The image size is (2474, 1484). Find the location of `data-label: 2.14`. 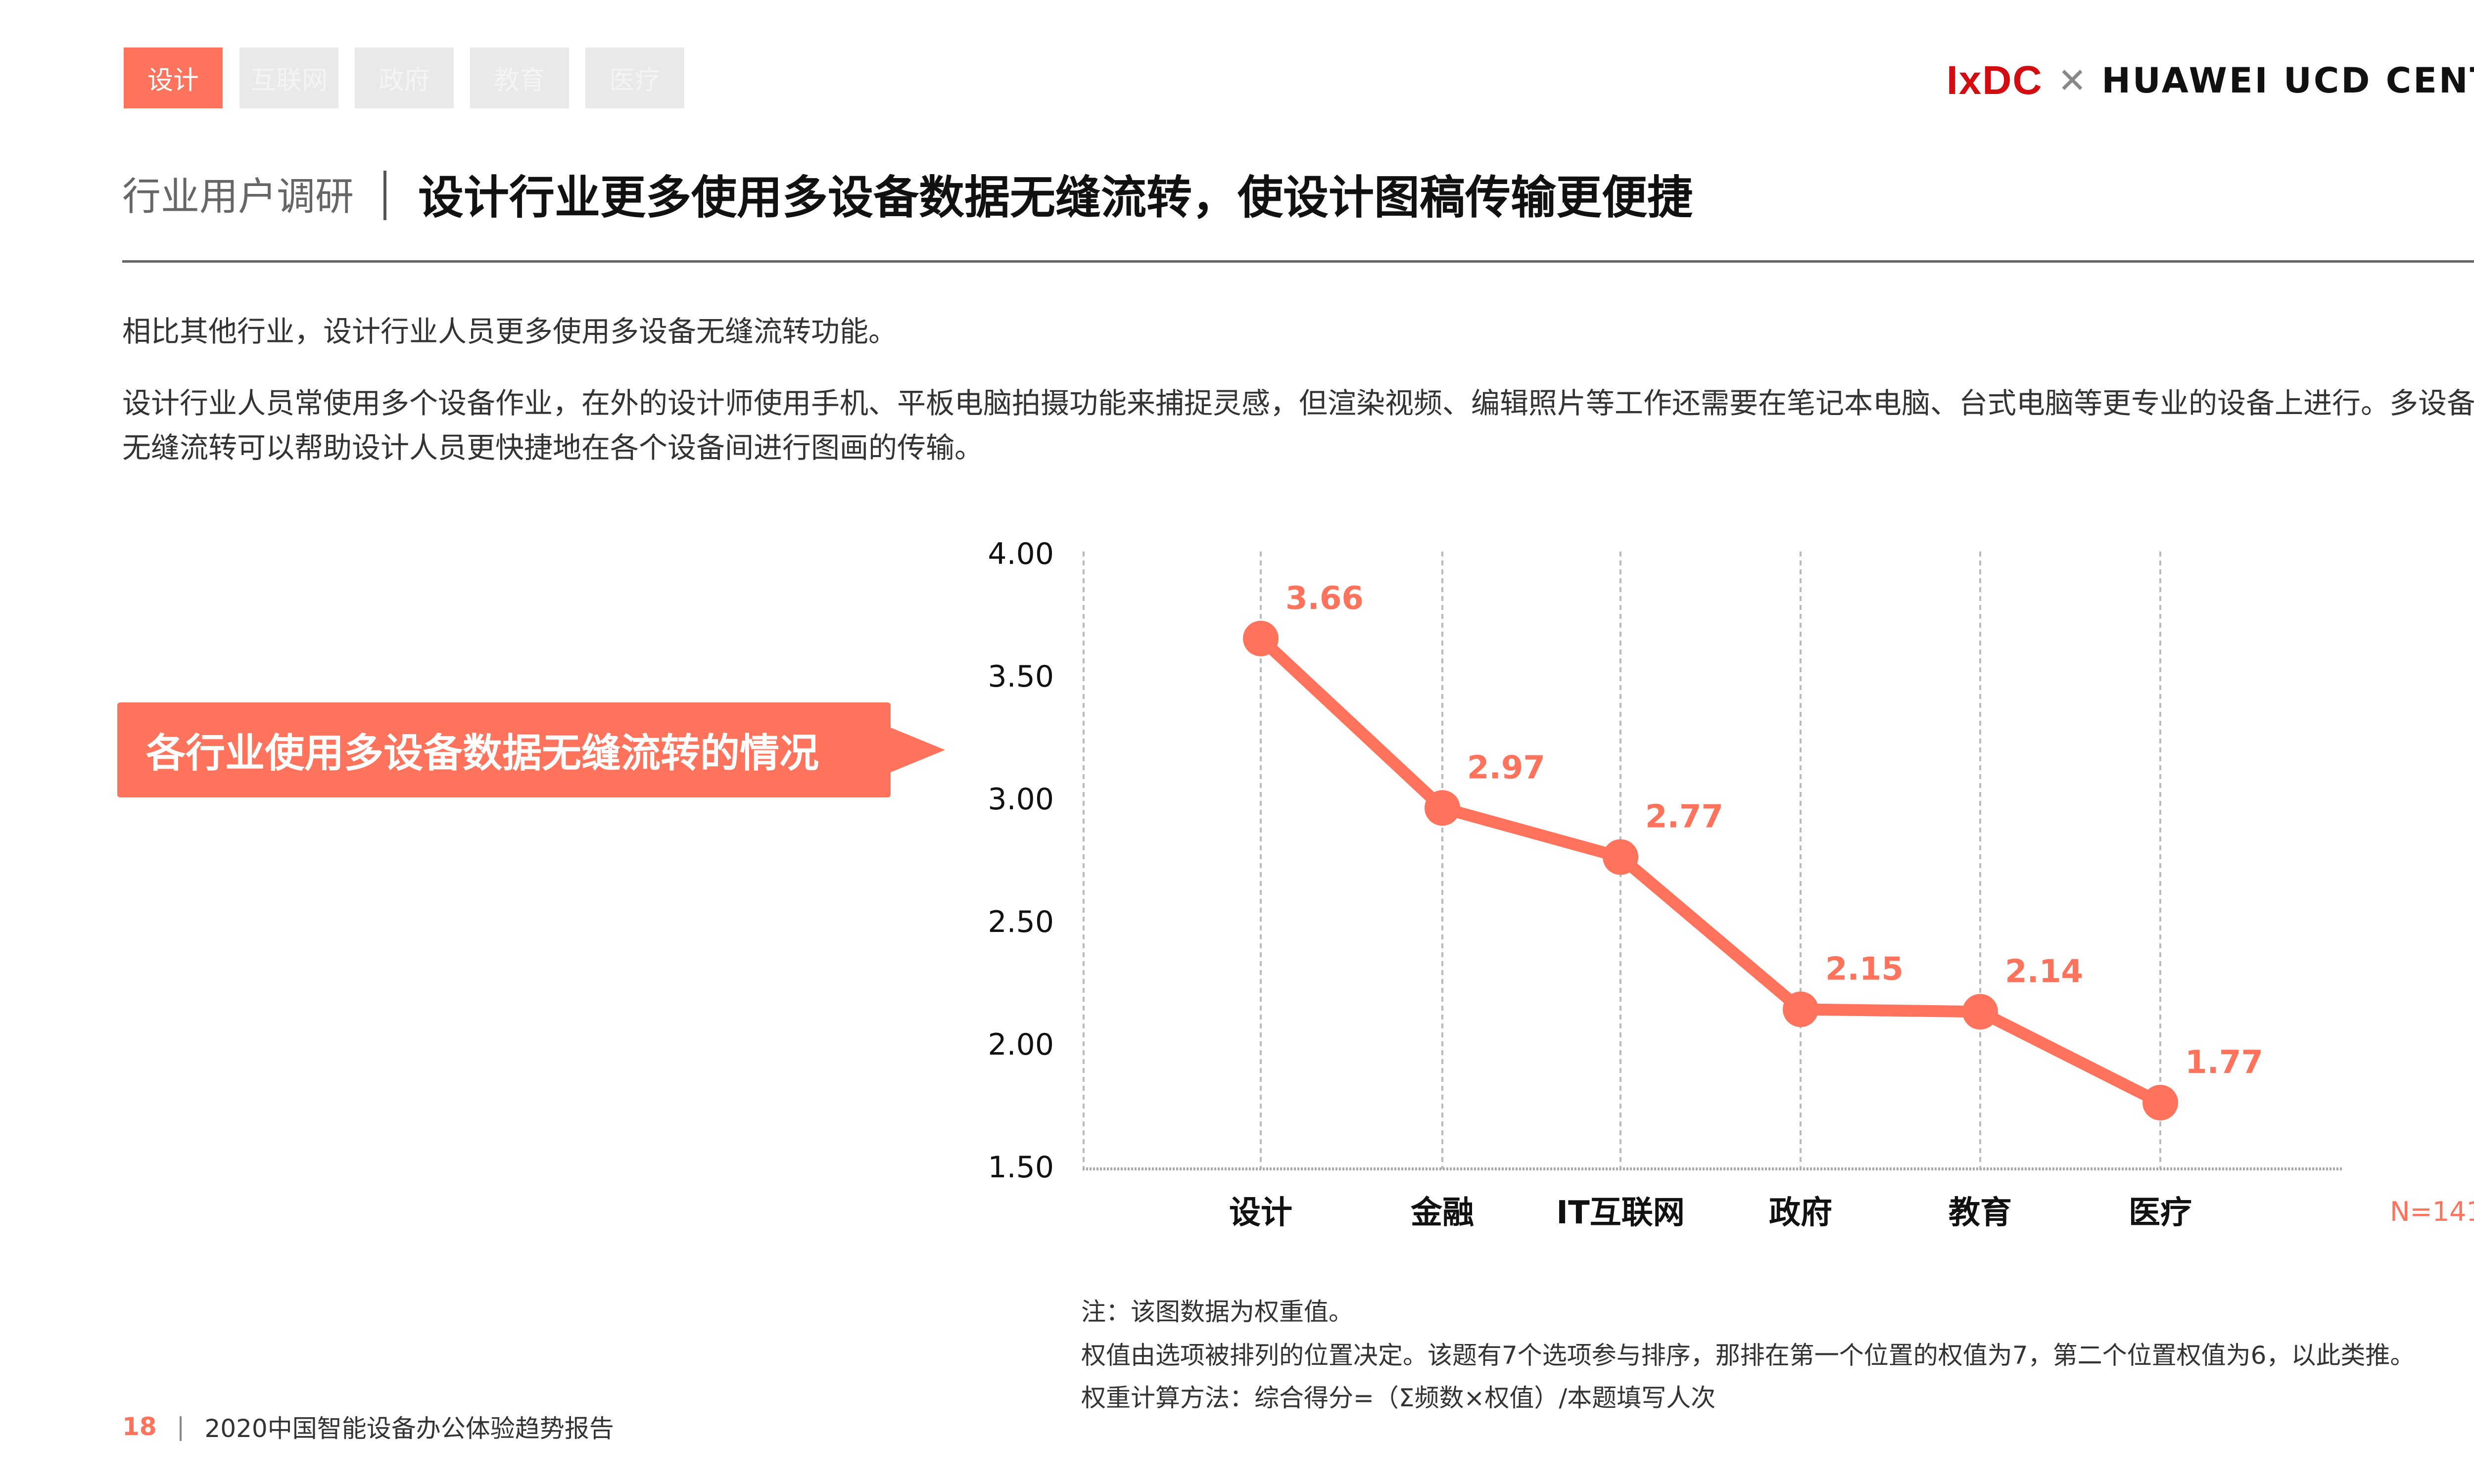

data-label: 2.14 is located at coordinates (2044, 971).